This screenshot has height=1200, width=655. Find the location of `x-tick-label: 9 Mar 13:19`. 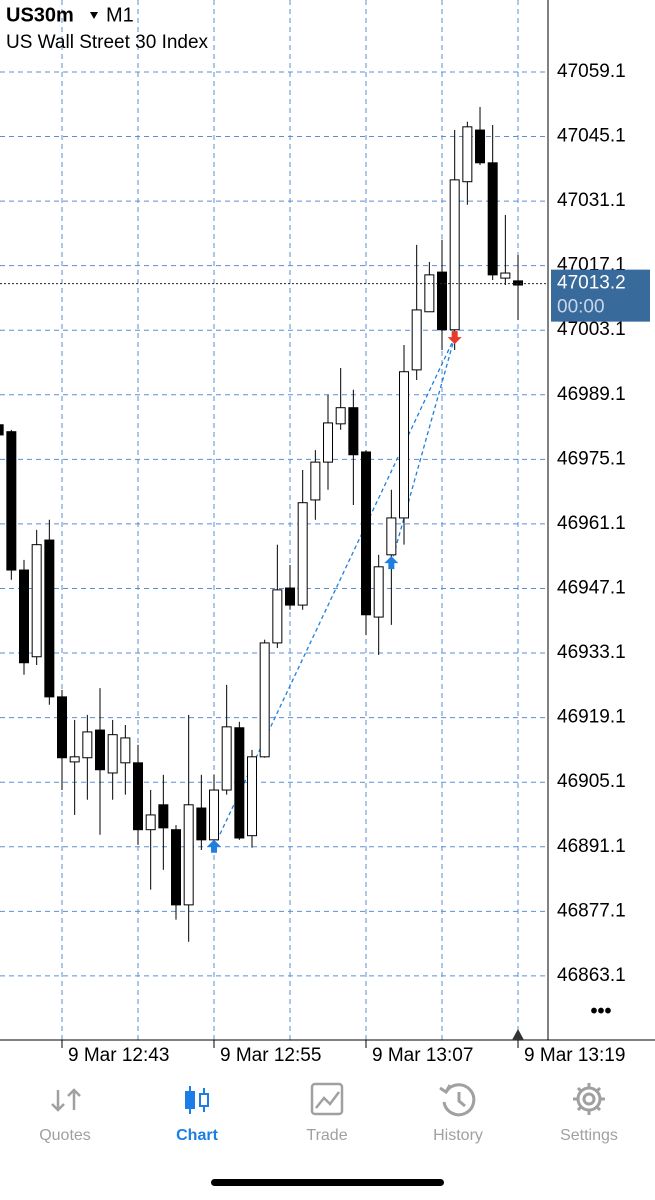

x-tick-label: 9 Mar 13:19 is located at coordinates (574, 1055).